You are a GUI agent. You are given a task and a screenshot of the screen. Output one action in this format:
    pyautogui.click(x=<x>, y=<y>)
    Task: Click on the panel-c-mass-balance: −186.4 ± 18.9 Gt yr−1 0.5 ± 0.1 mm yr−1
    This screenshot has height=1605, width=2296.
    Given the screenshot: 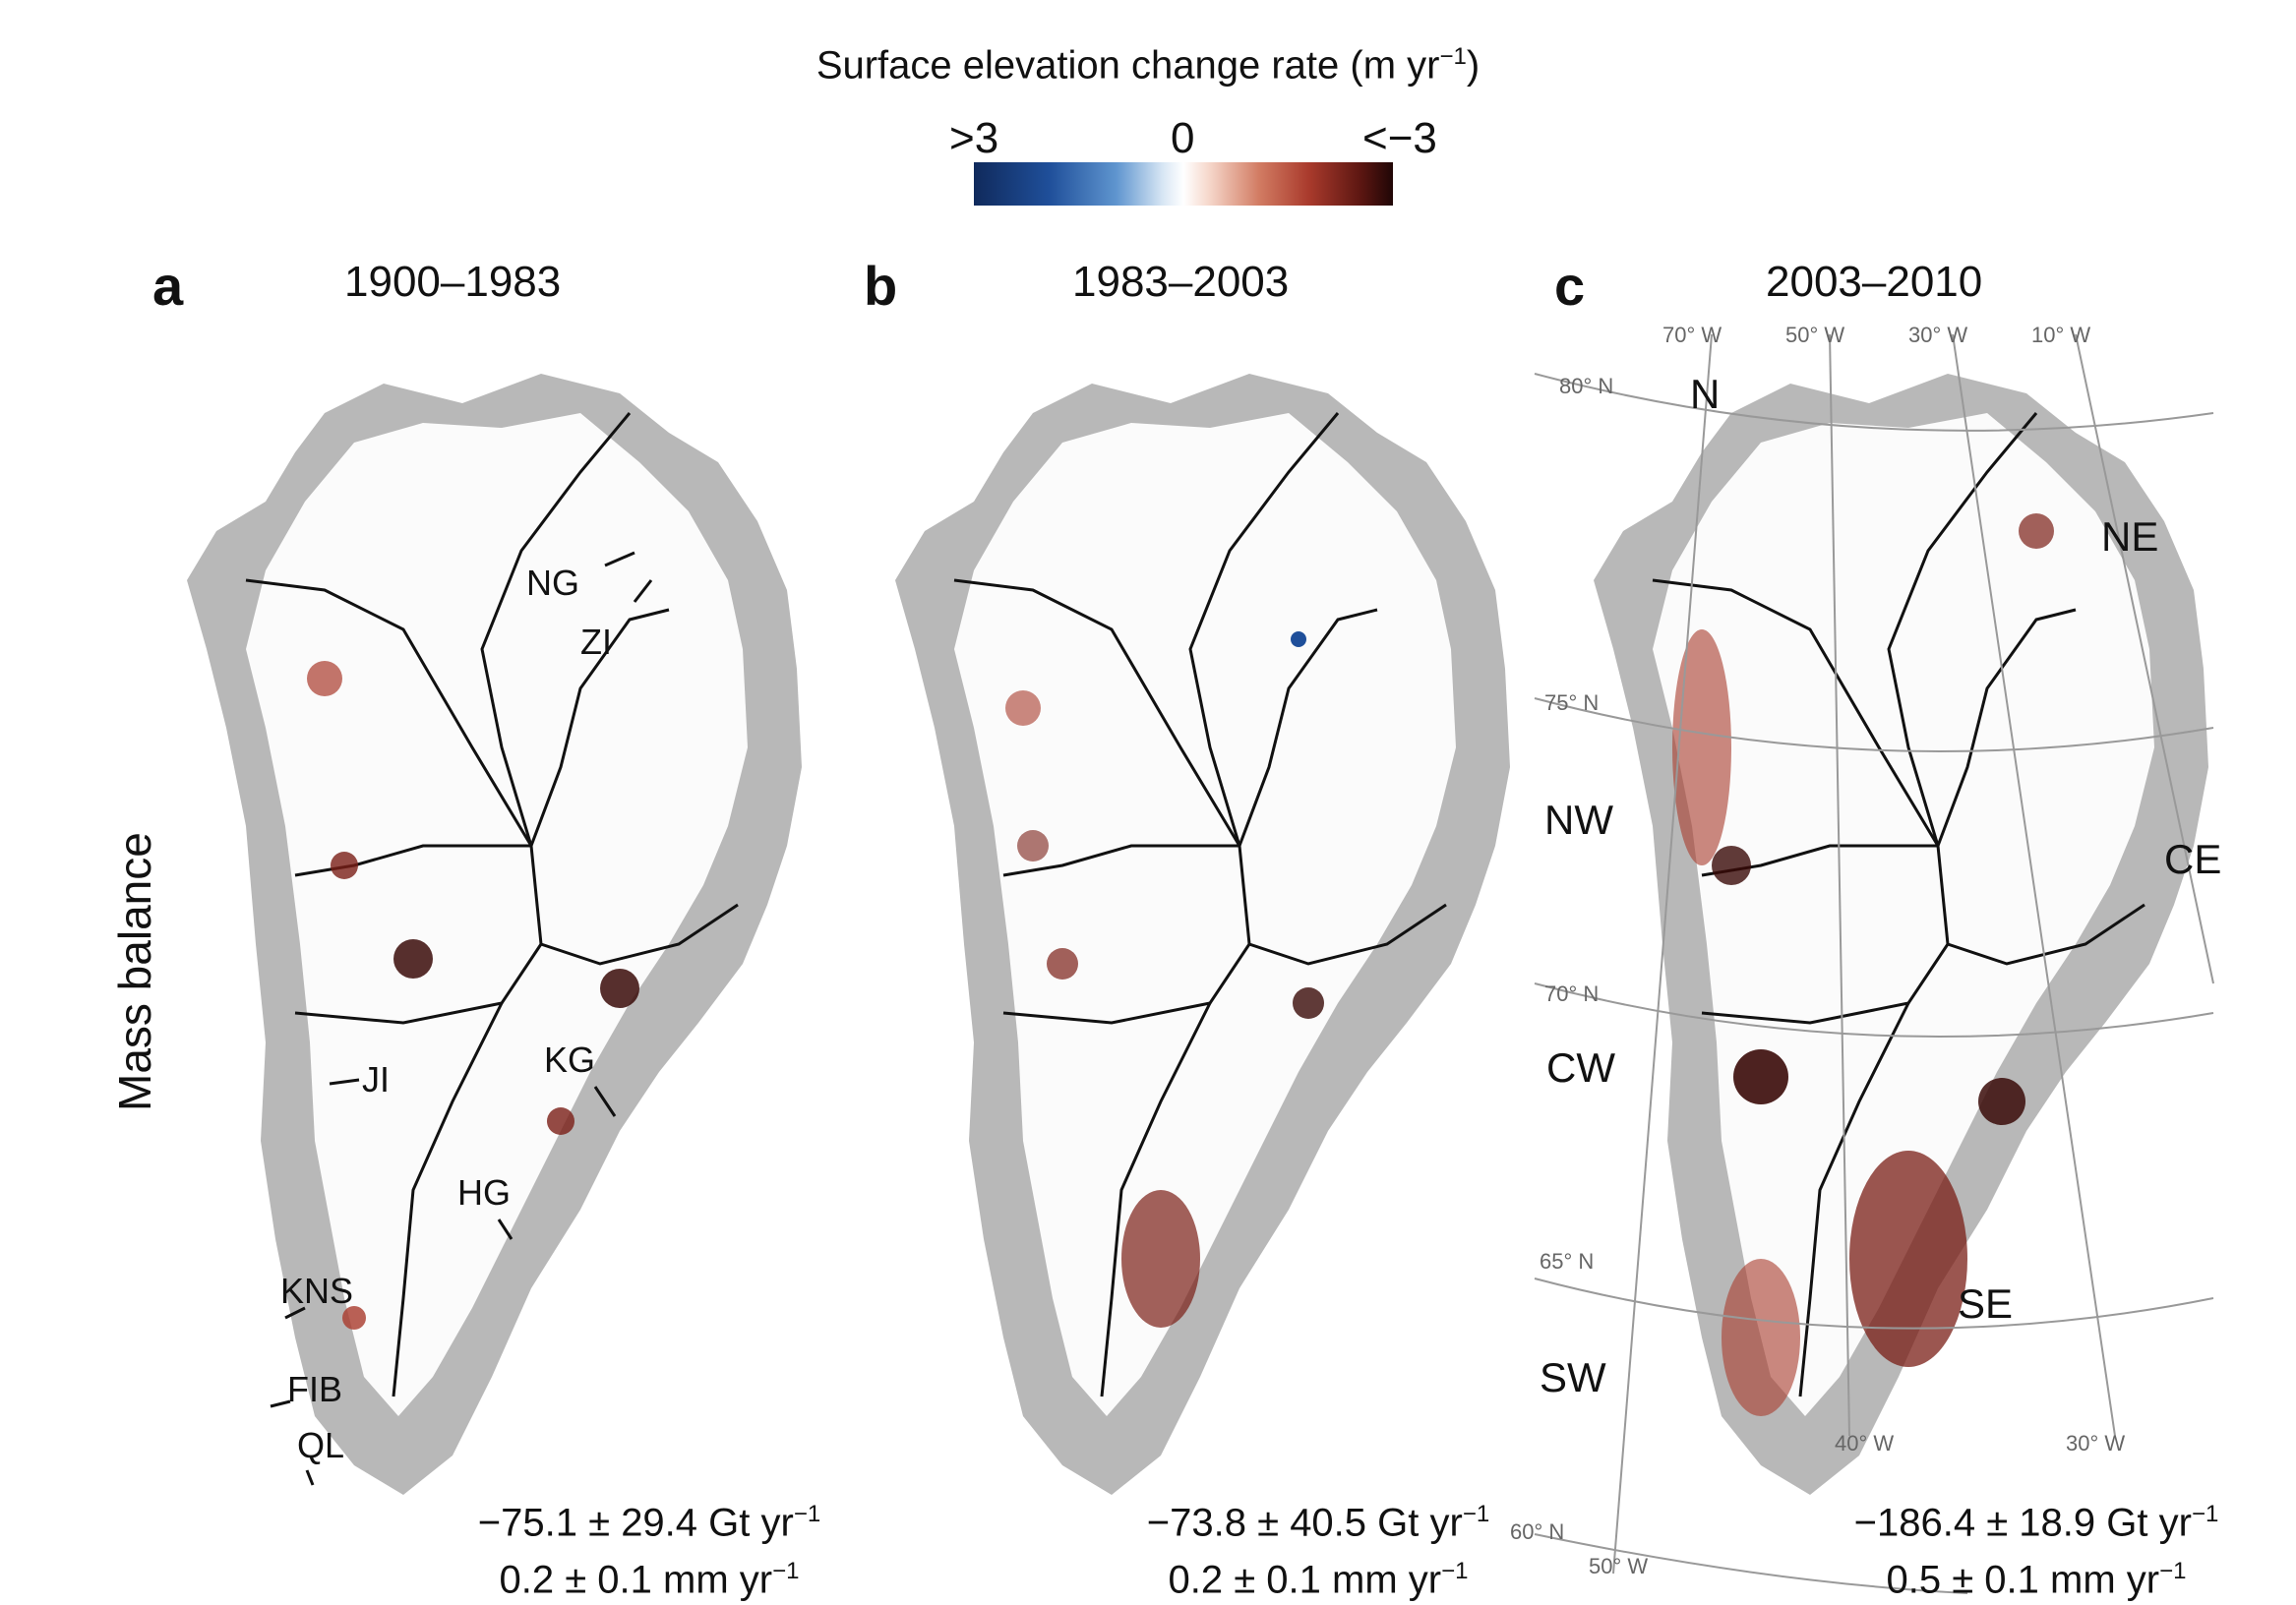 What is the action you would take?
    pyautogui.click(x=2036, y=1551)
    